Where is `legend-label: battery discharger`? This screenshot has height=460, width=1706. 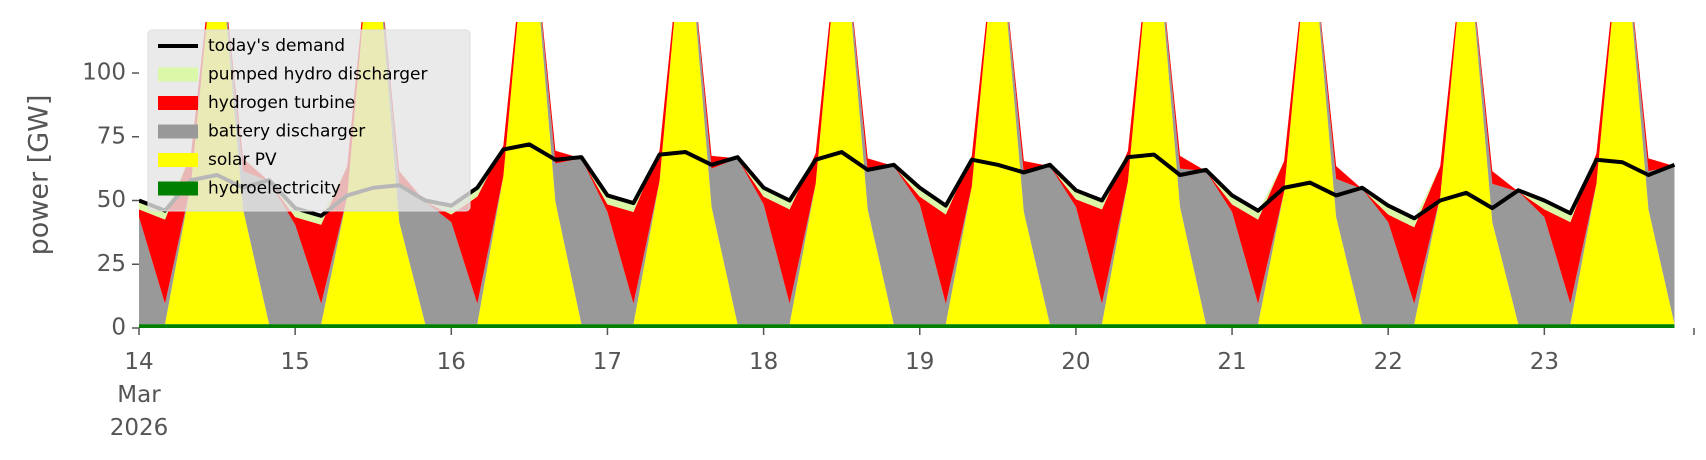 legend-label: battery discharger is located at coordinates (286, 132).